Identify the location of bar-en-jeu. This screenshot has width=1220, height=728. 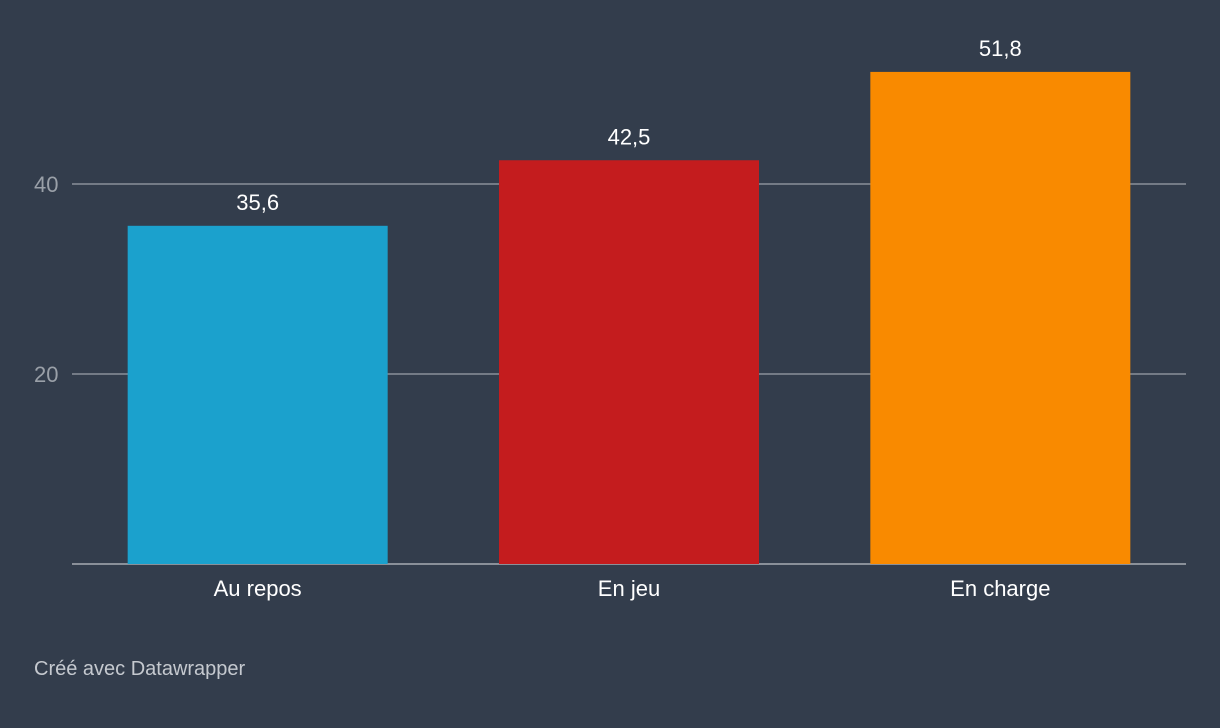
(629, 362).